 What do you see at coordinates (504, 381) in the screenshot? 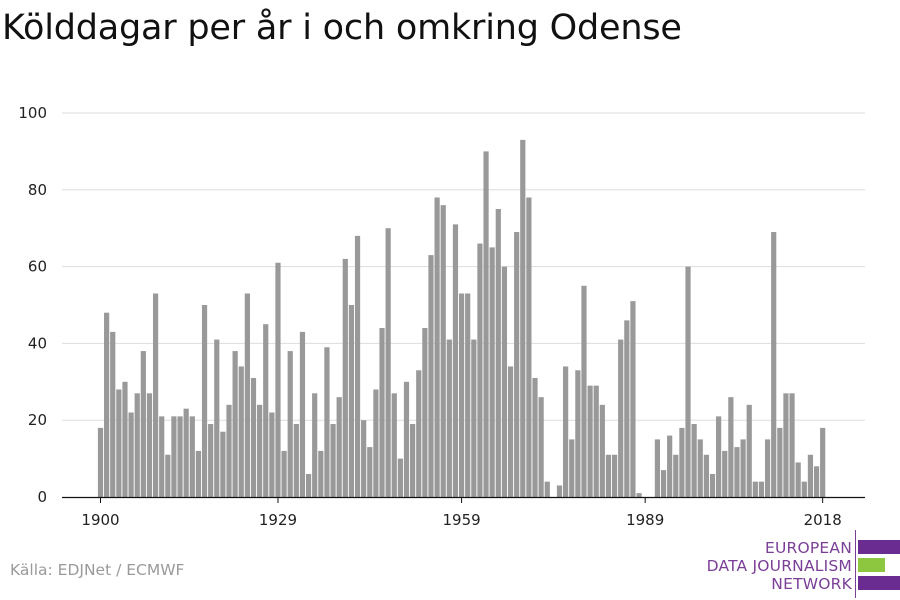
I see `bar-1966` at bounding box center [504, 381].